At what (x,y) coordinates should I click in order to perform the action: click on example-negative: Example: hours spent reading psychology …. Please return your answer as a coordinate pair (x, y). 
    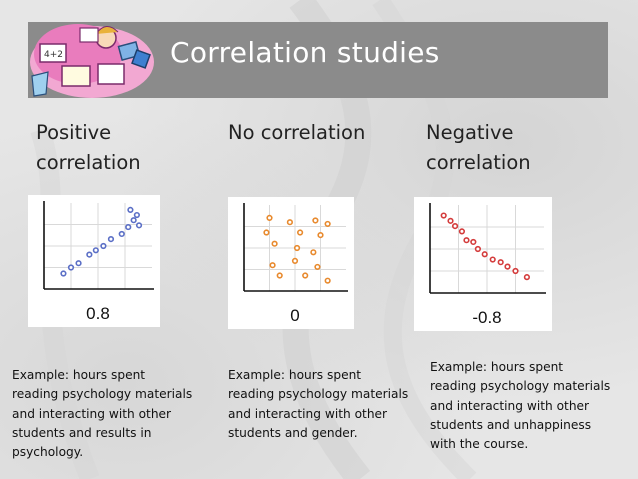
    Looking at the image, I should click on (520, 406).